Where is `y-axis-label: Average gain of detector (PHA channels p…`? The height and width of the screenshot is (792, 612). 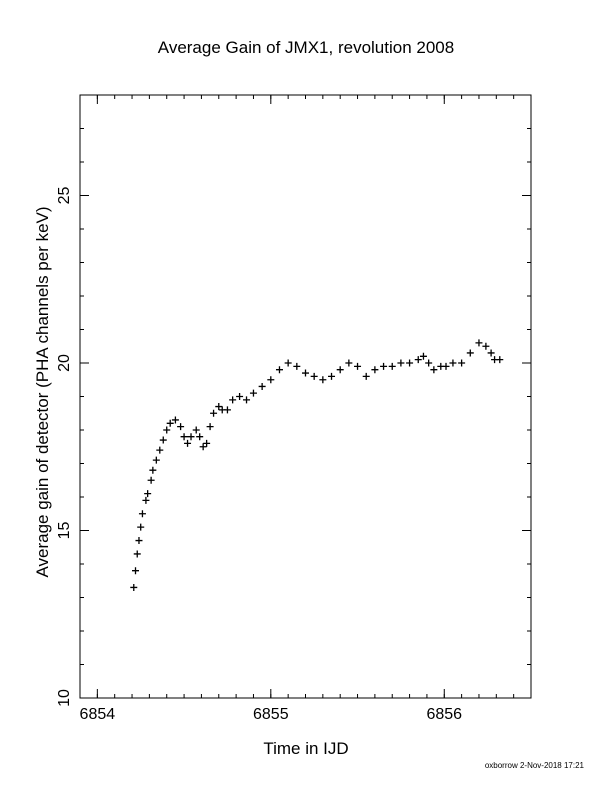
y-axis-label: Average gain of detector (PHA channels p… is located at coordinates (42, 391).